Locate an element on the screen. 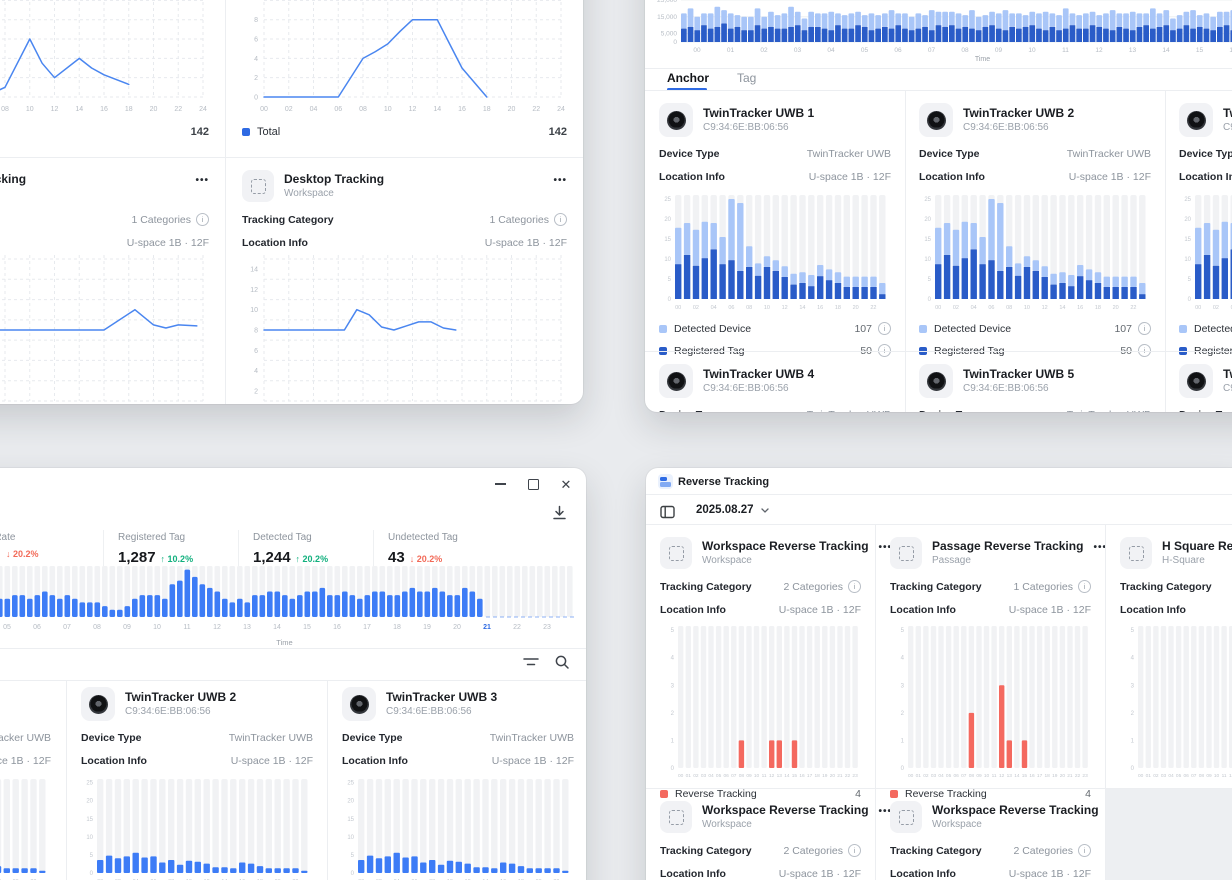 This screenshot has height=880, width=1232. tracking-card-header: H Square Reverse TrackingH-Square••• is located at coordinates (1176, 553).